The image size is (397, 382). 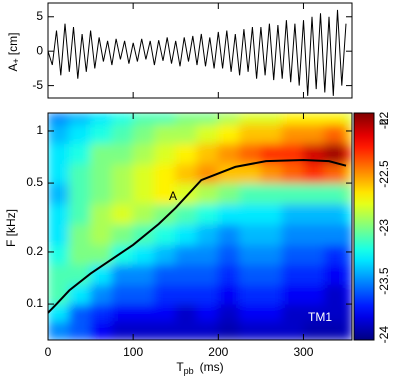 I want to click on colorbar-tick-label: -22.5, so click(x=384, y=174).